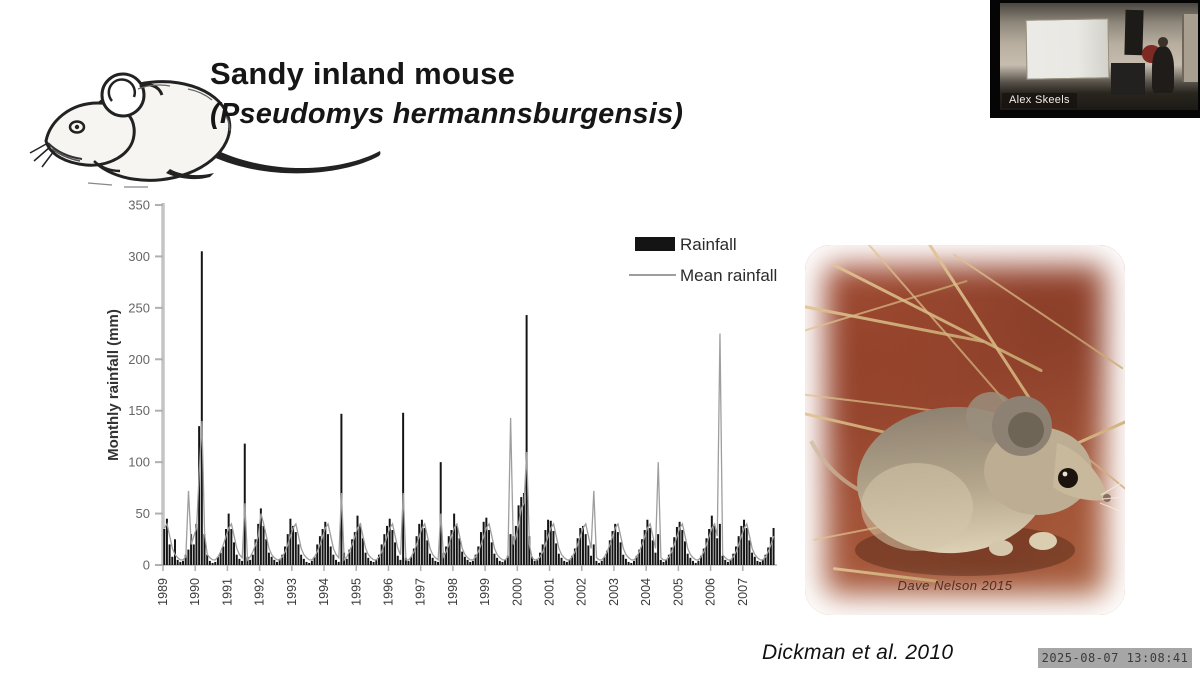 This screenshot has width=1200, height=675. I want to click on legend-rainfall-swatch, so click(655, 244).